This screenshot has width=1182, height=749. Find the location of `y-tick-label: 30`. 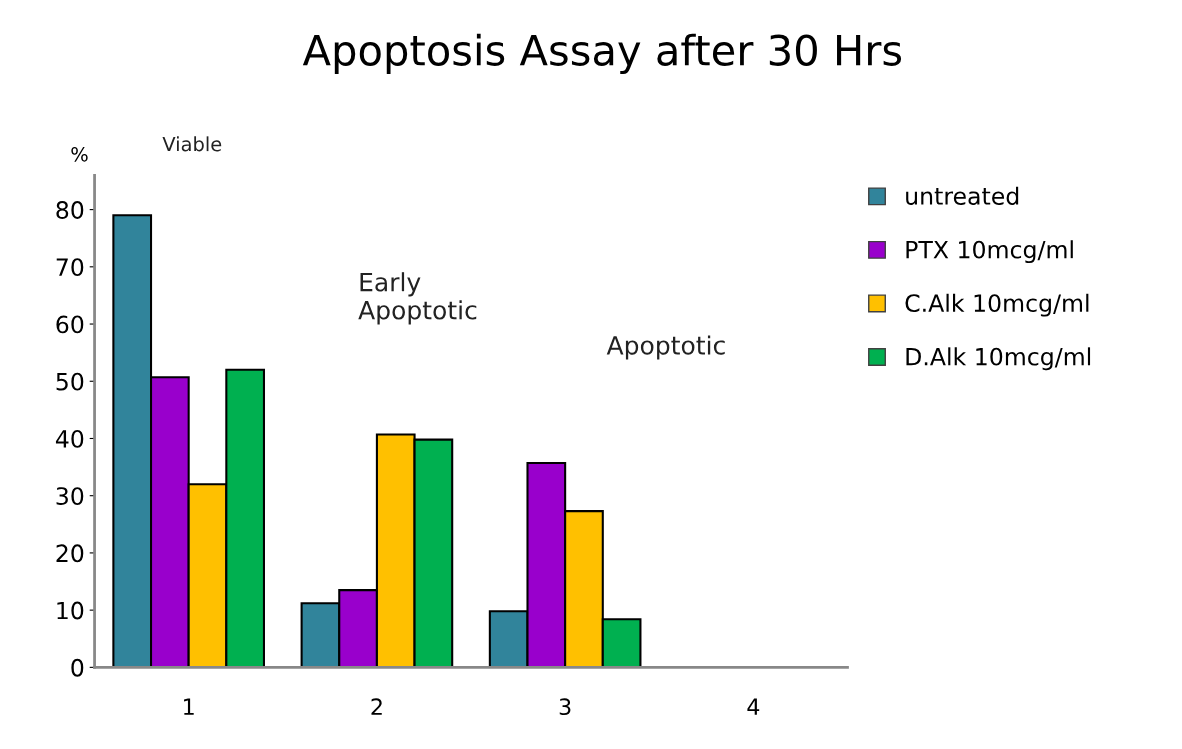

y-tick-label: 30 is located at coordinates (70, 496).